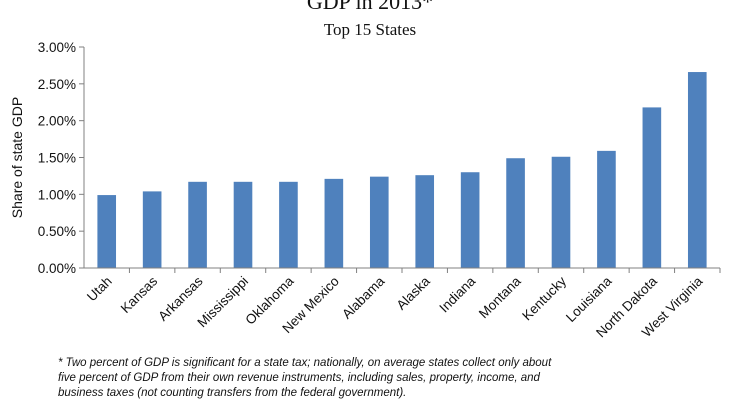 This screenshot has height=400, width=740. I want to click on bar-kentucky, so click(561, 212).